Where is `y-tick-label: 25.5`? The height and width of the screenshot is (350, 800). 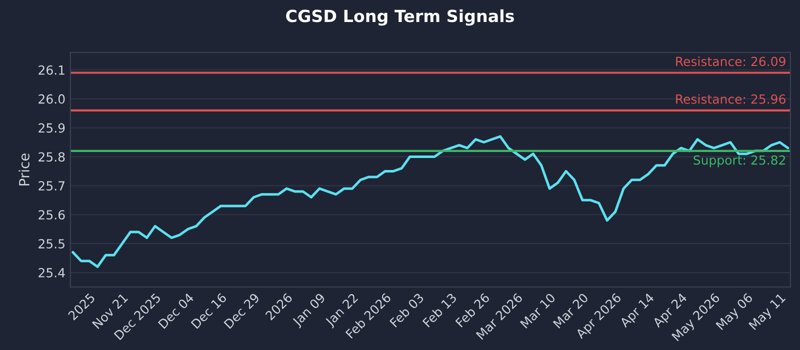
y-tick-label: 25.5 is located at coordinates (51, 243).